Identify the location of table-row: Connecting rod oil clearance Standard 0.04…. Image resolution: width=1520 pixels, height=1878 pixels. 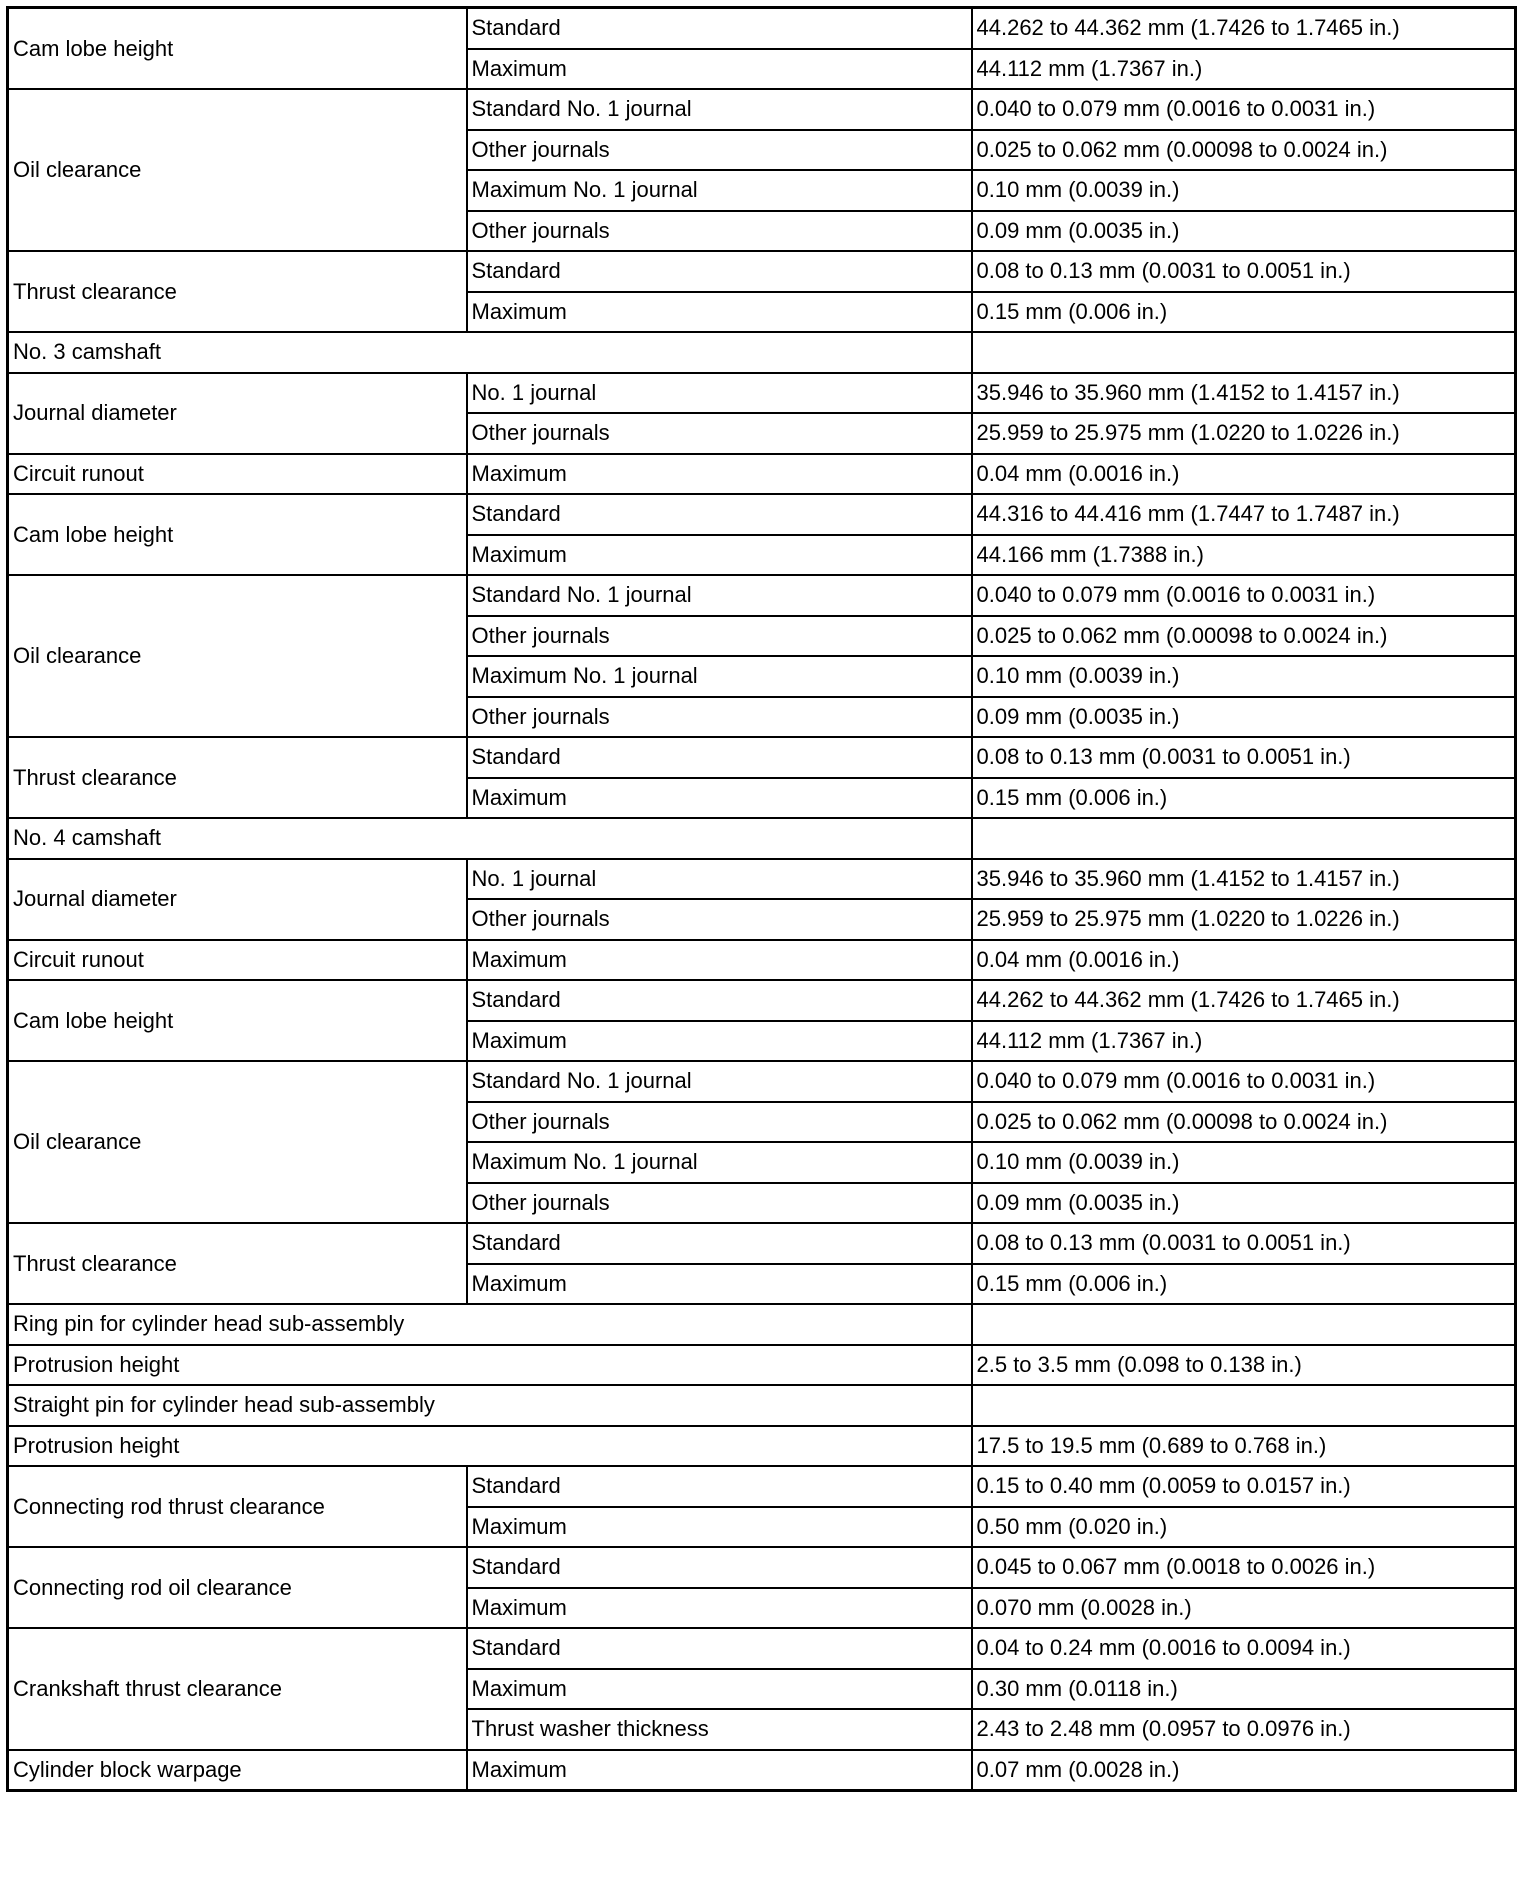
(761, 1587).